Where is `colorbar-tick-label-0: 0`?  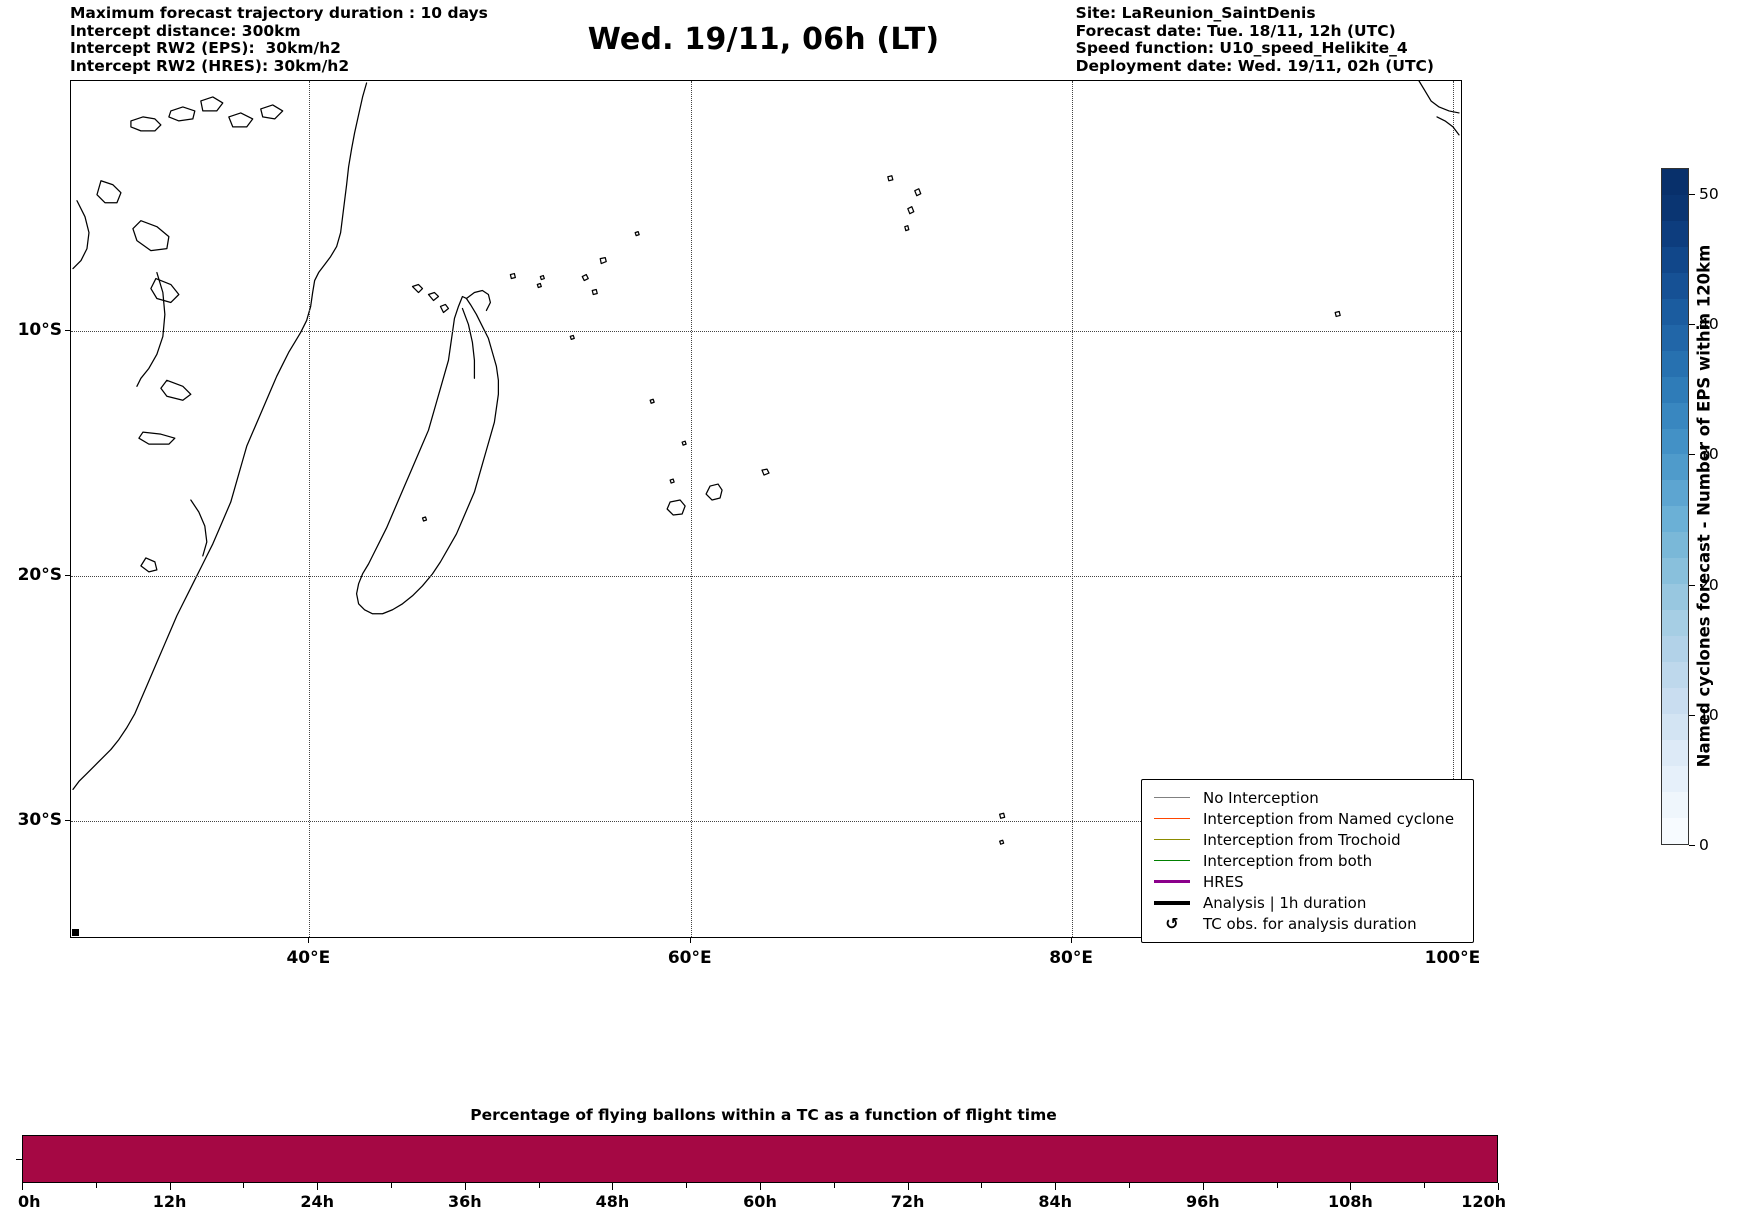 colorbar-tick-label-0: 0 is located at coordinates (1704, 845).